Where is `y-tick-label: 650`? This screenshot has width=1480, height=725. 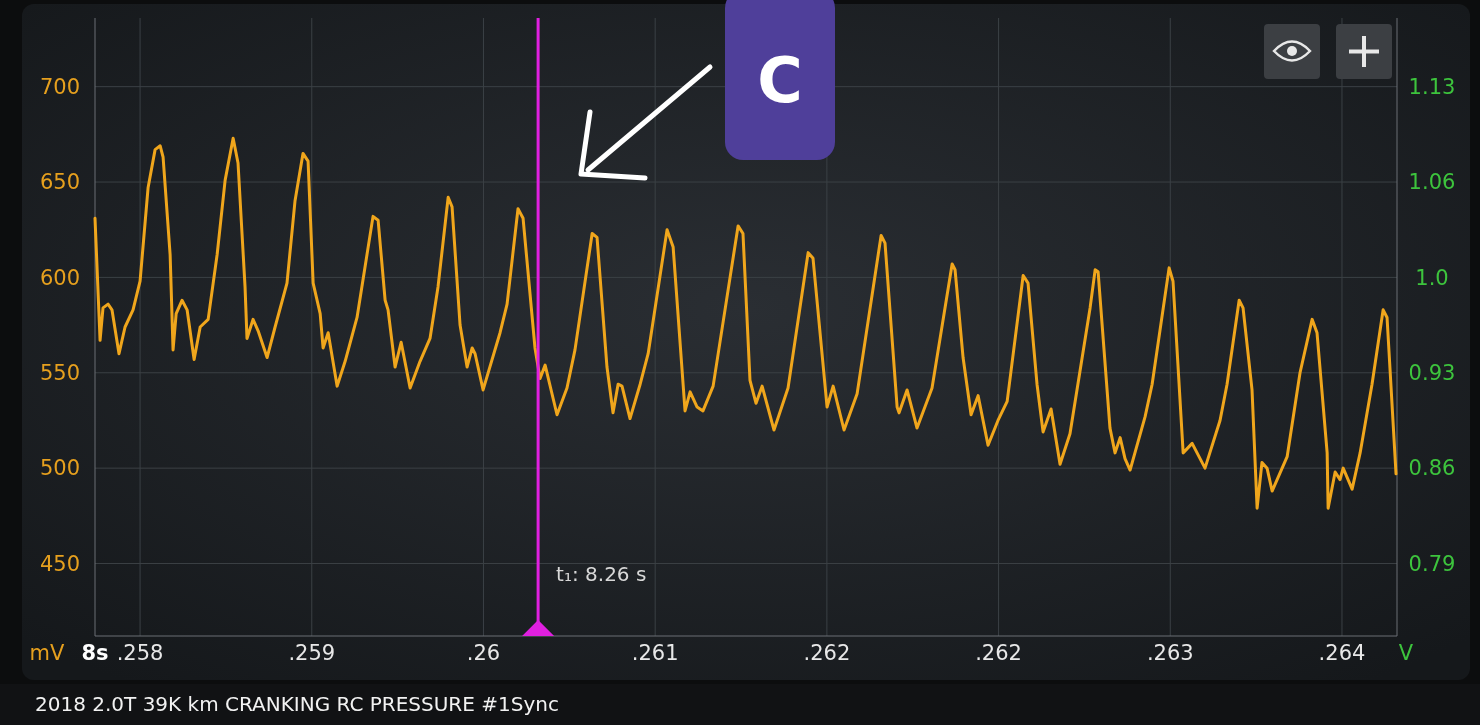
y-tick-label: 650 is located at coordinates (60, 182).